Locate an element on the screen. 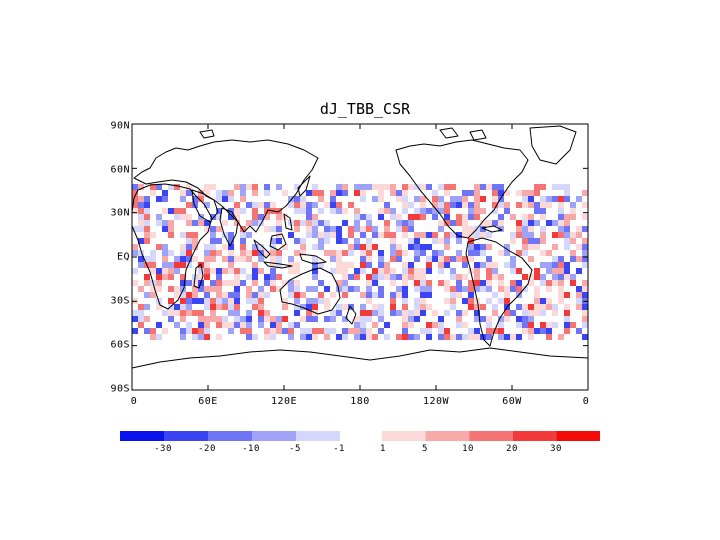 The width and height of the screenshot is (720, 540). coast-japan is located at coordinates (304, 186).